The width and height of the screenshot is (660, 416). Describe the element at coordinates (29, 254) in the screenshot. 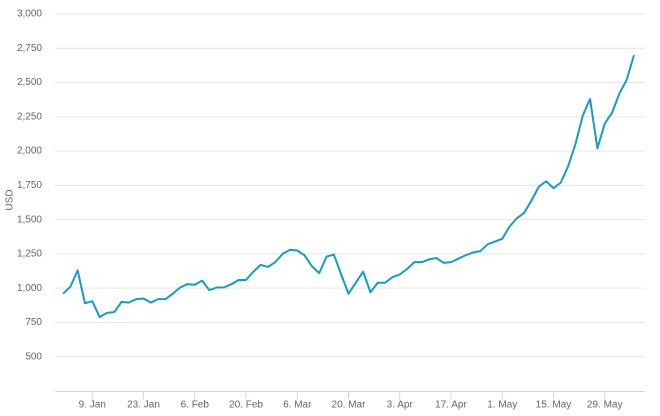

I see `y-tick-label: 1,250` at that location.